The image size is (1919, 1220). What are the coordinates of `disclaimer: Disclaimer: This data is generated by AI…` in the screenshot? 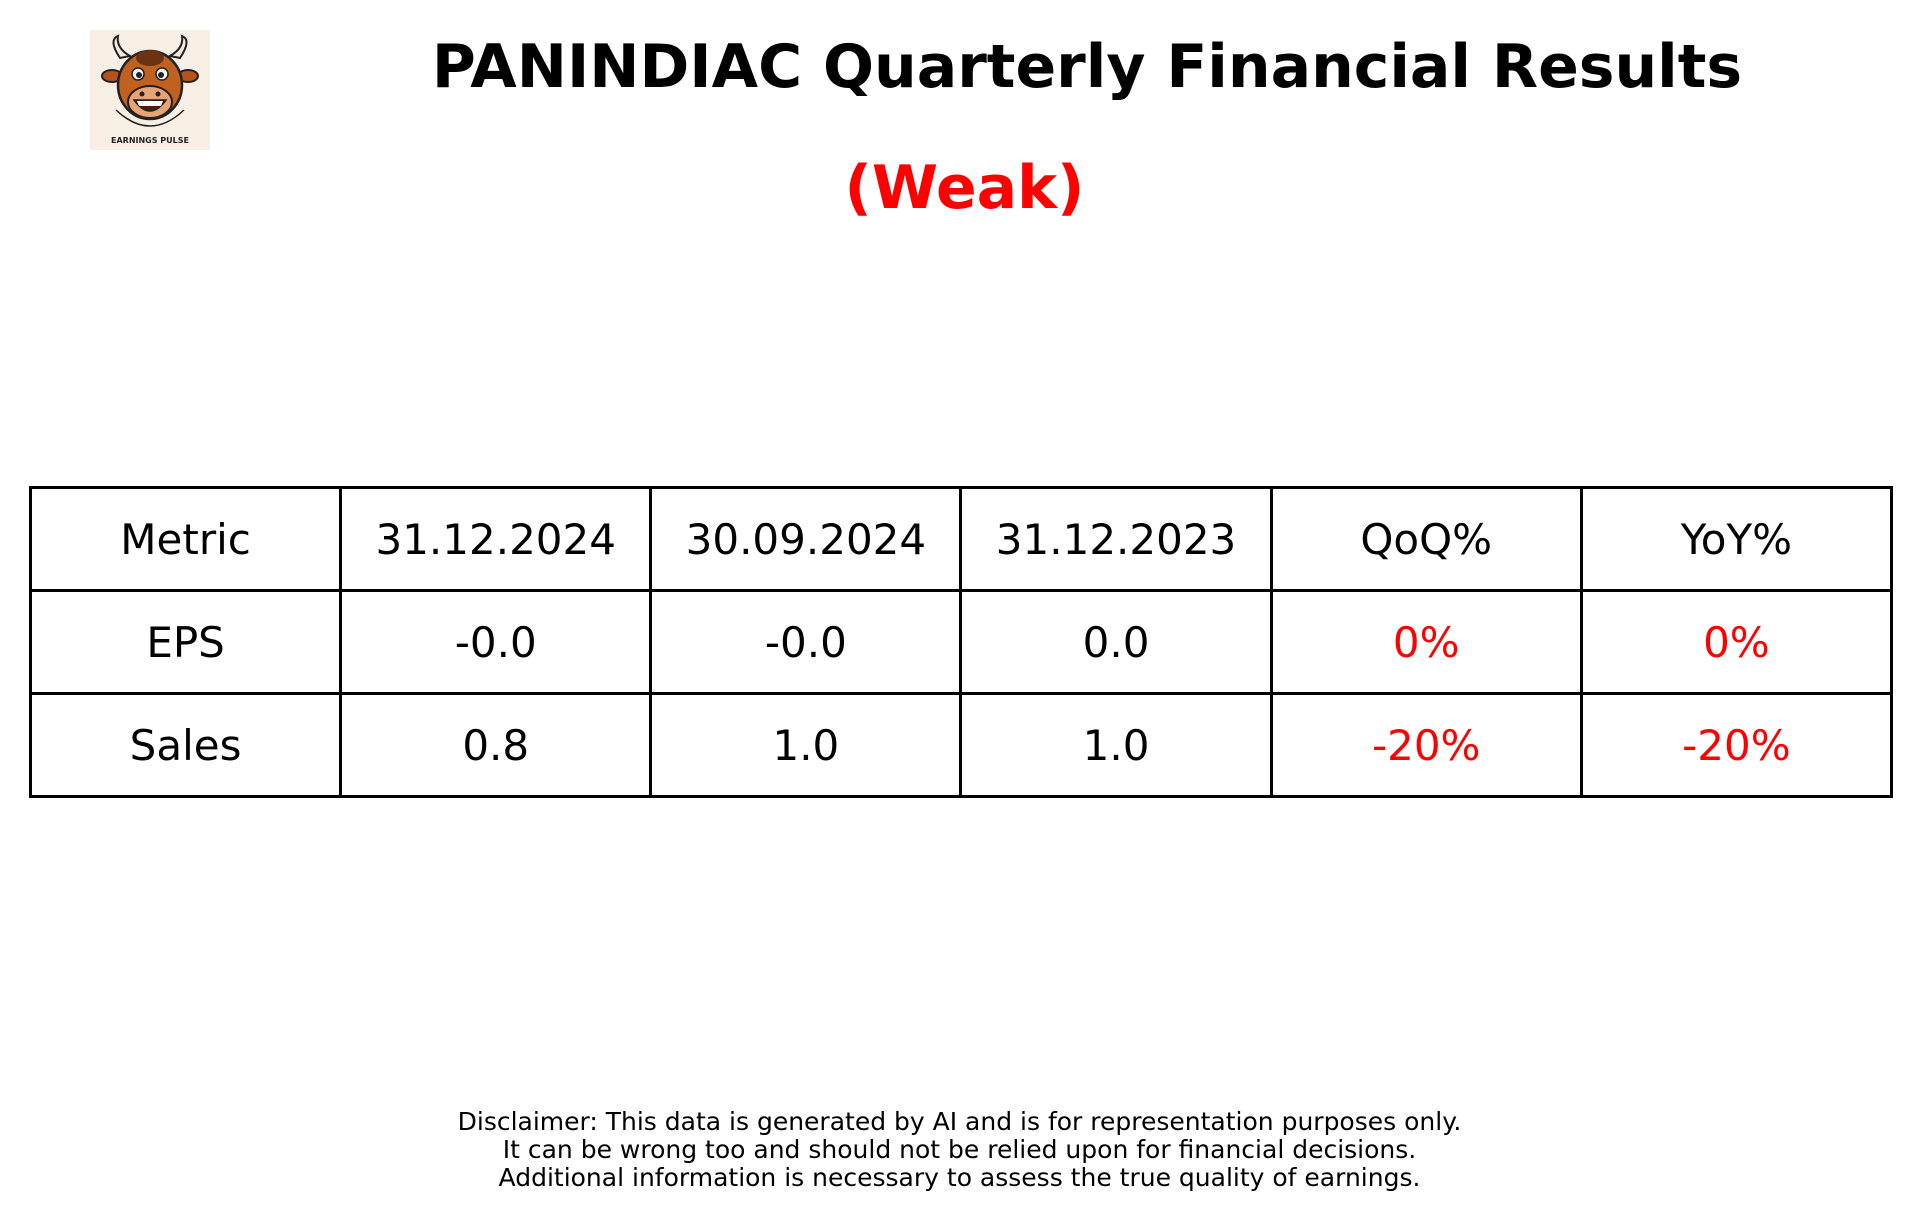 It's located at (959, 1150).